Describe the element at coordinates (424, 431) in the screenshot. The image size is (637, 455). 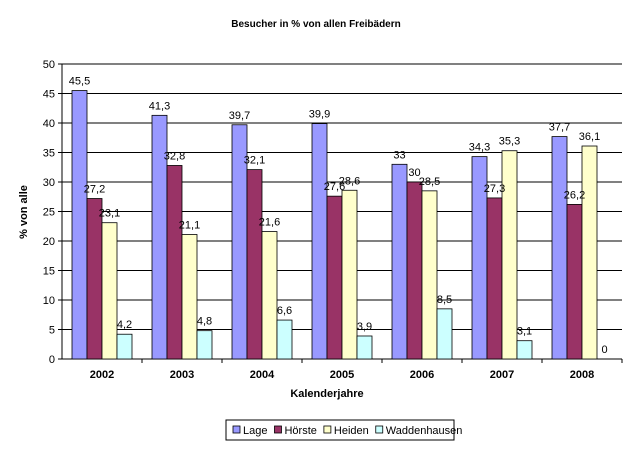
I see `legend-label: Waddenhausen` at that location.